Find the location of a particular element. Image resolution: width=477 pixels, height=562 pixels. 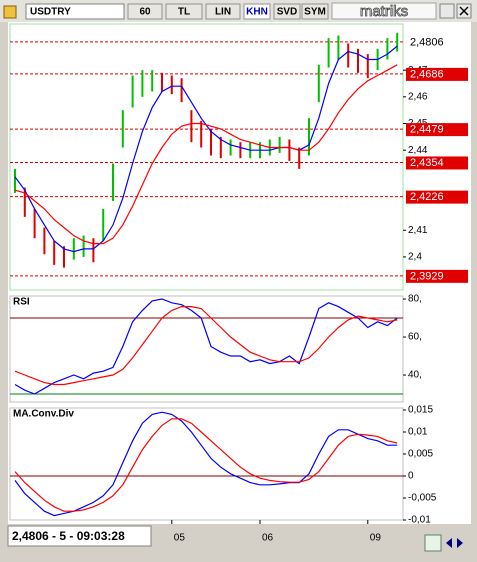

symbol-box is located at coordinates (75, 11).